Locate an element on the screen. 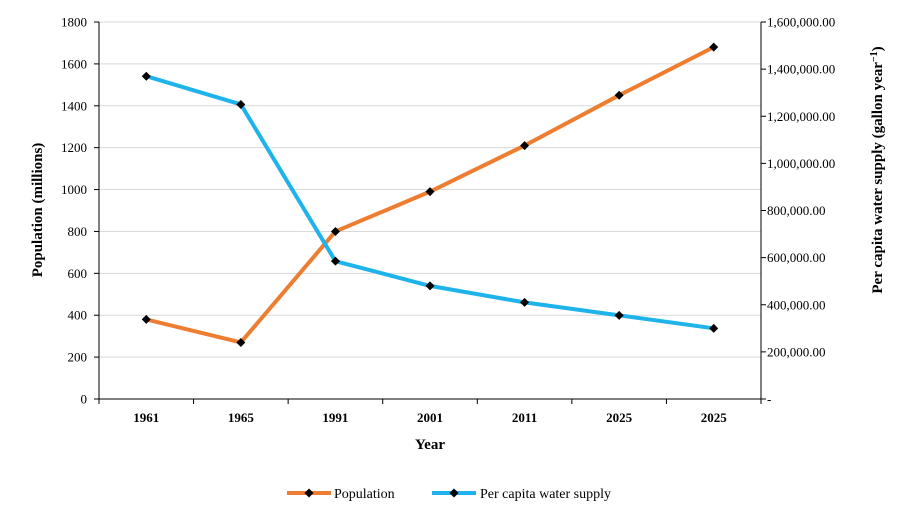 The height and width of the screenshot is (522, 921). left-tick-label: 0 is located at coordinates (84, 399).